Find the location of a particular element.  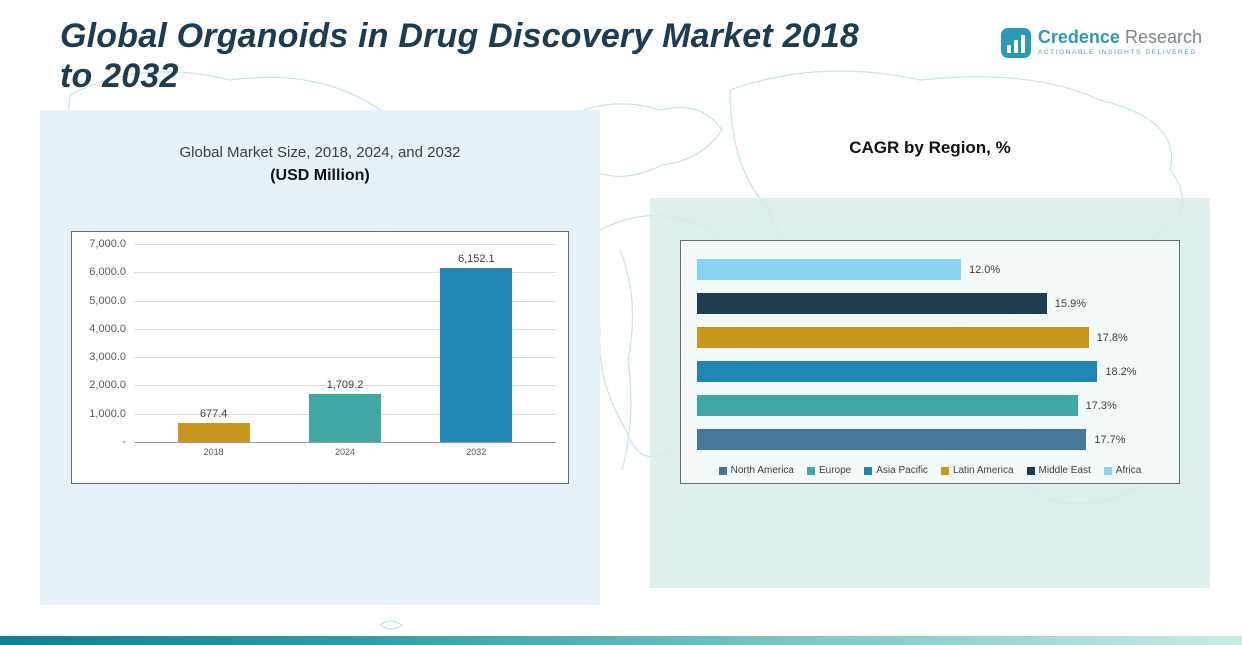

bars: 677.4 1,709.2 6,152.1 is located at coordinates (345, 343).